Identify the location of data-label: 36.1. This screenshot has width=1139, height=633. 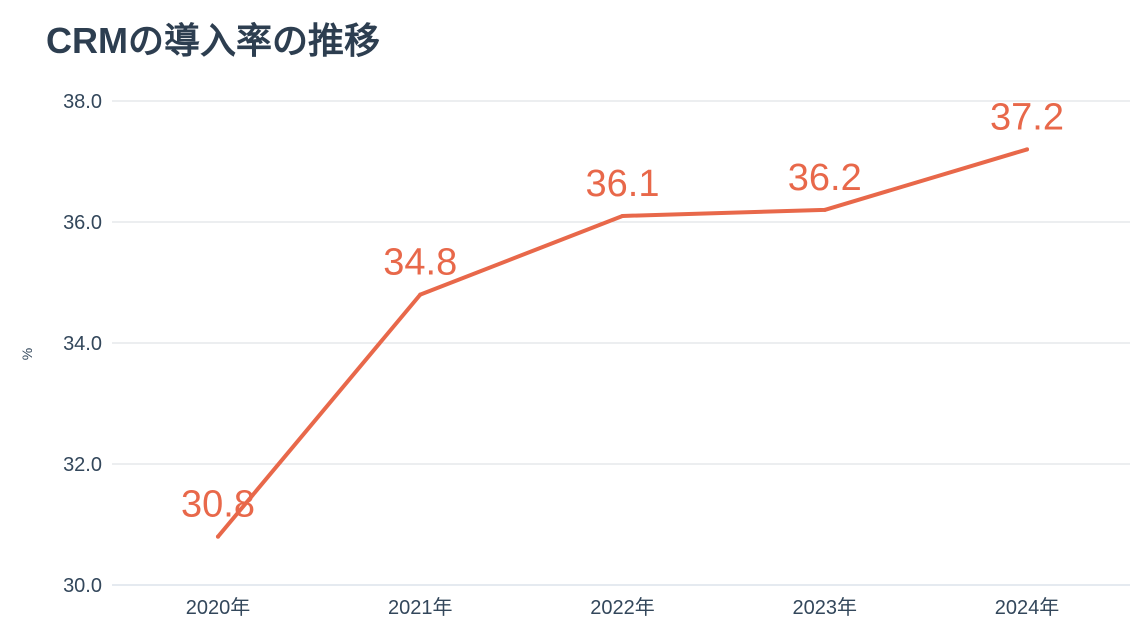
(623, 184).